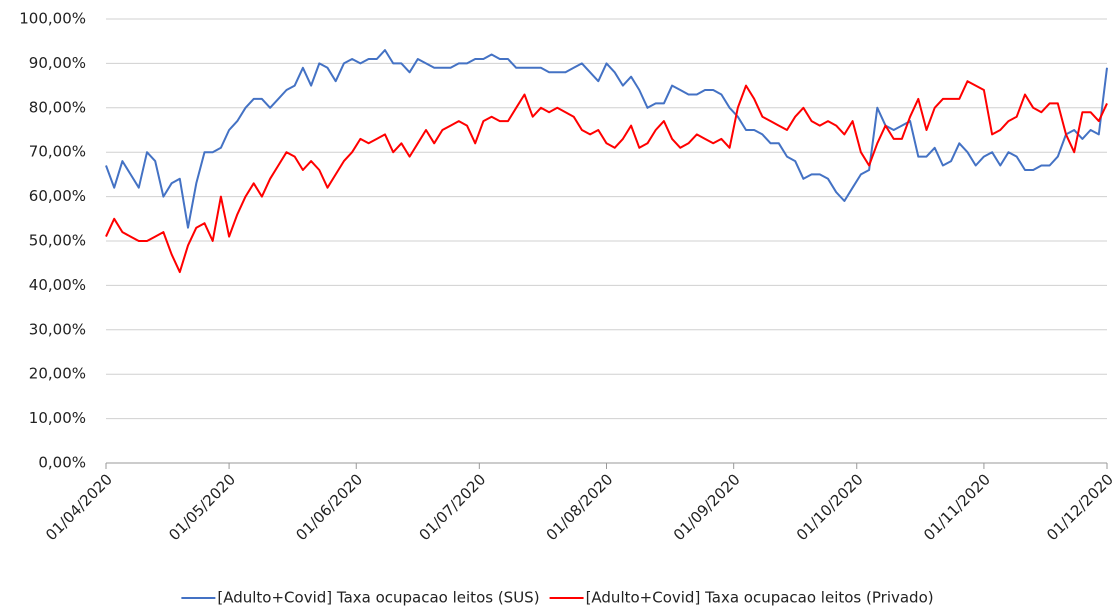  What do you see at coordinates (57, 152) in the screenshot?
I see `y-tick-label: 70,00%` at bounding box center [57, 152].